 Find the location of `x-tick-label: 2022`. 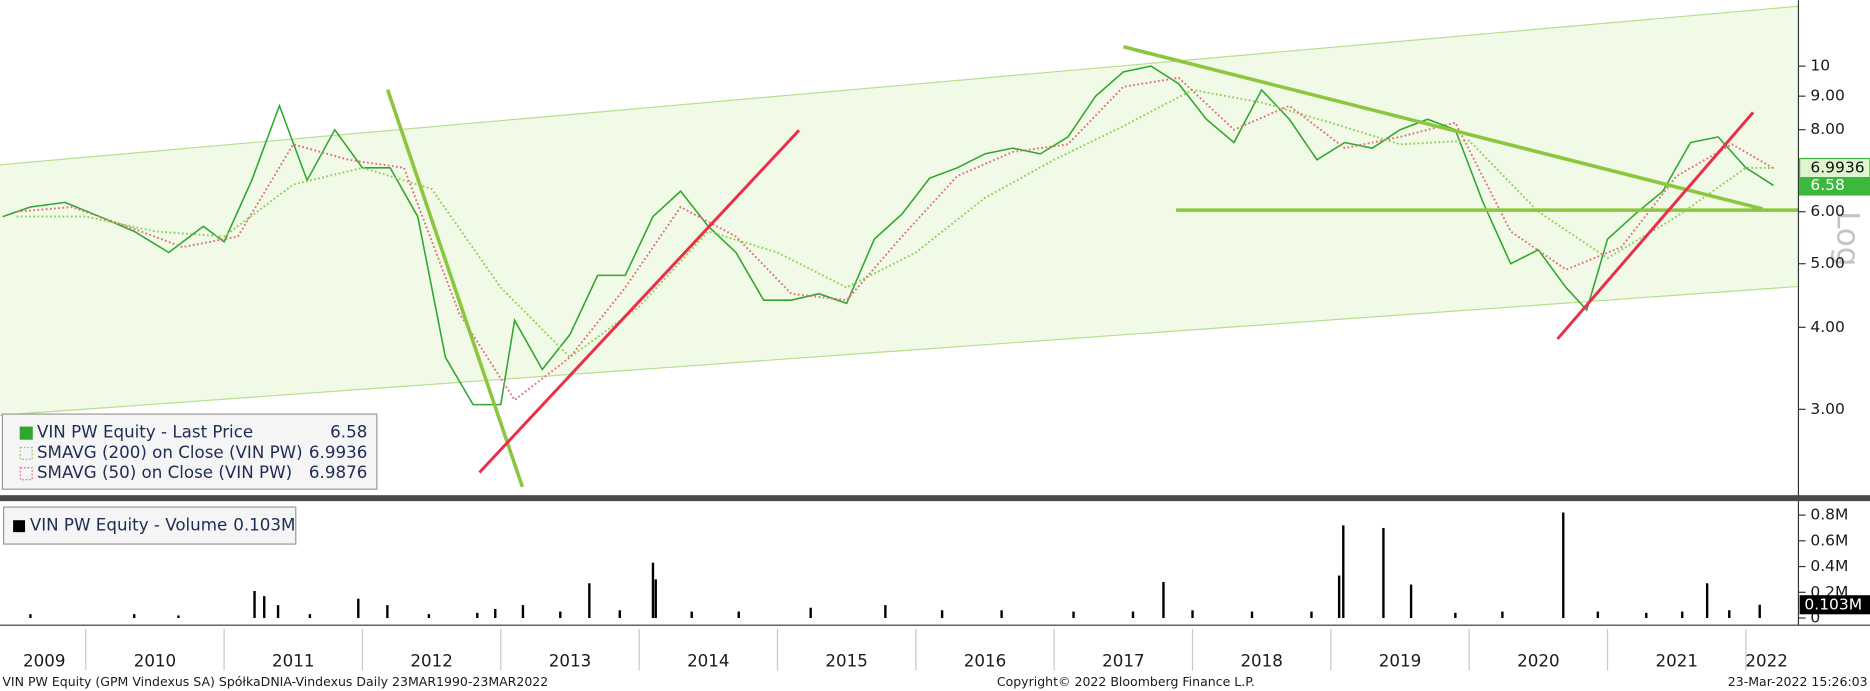

x-tick-label: 2022 is located at coordinates (1766, 661).